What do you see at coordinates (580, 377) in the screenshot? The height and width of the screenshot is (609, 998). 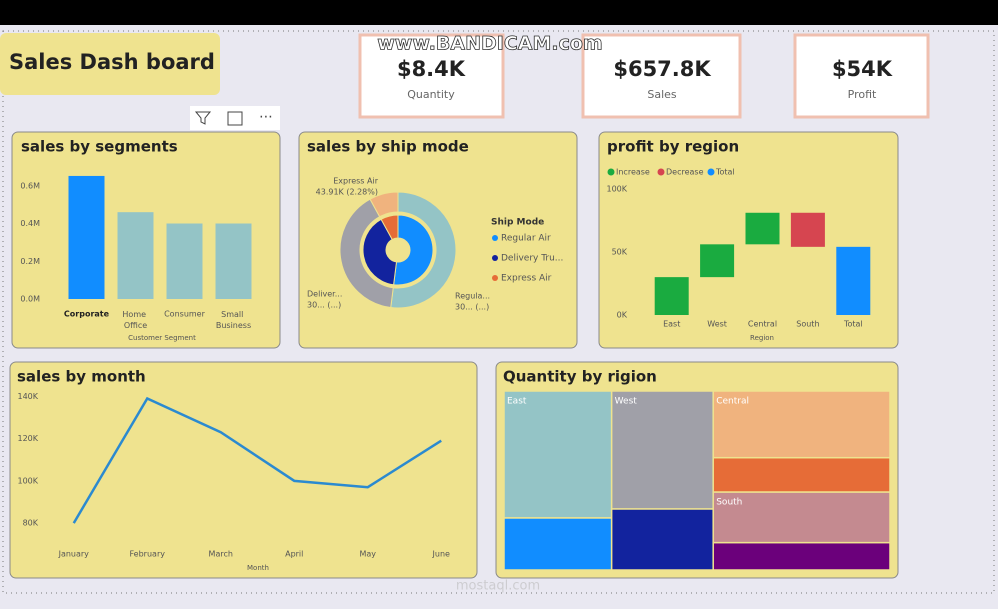 I see `chart-title: Quantity by rigion` at bounding box center [580, 377].